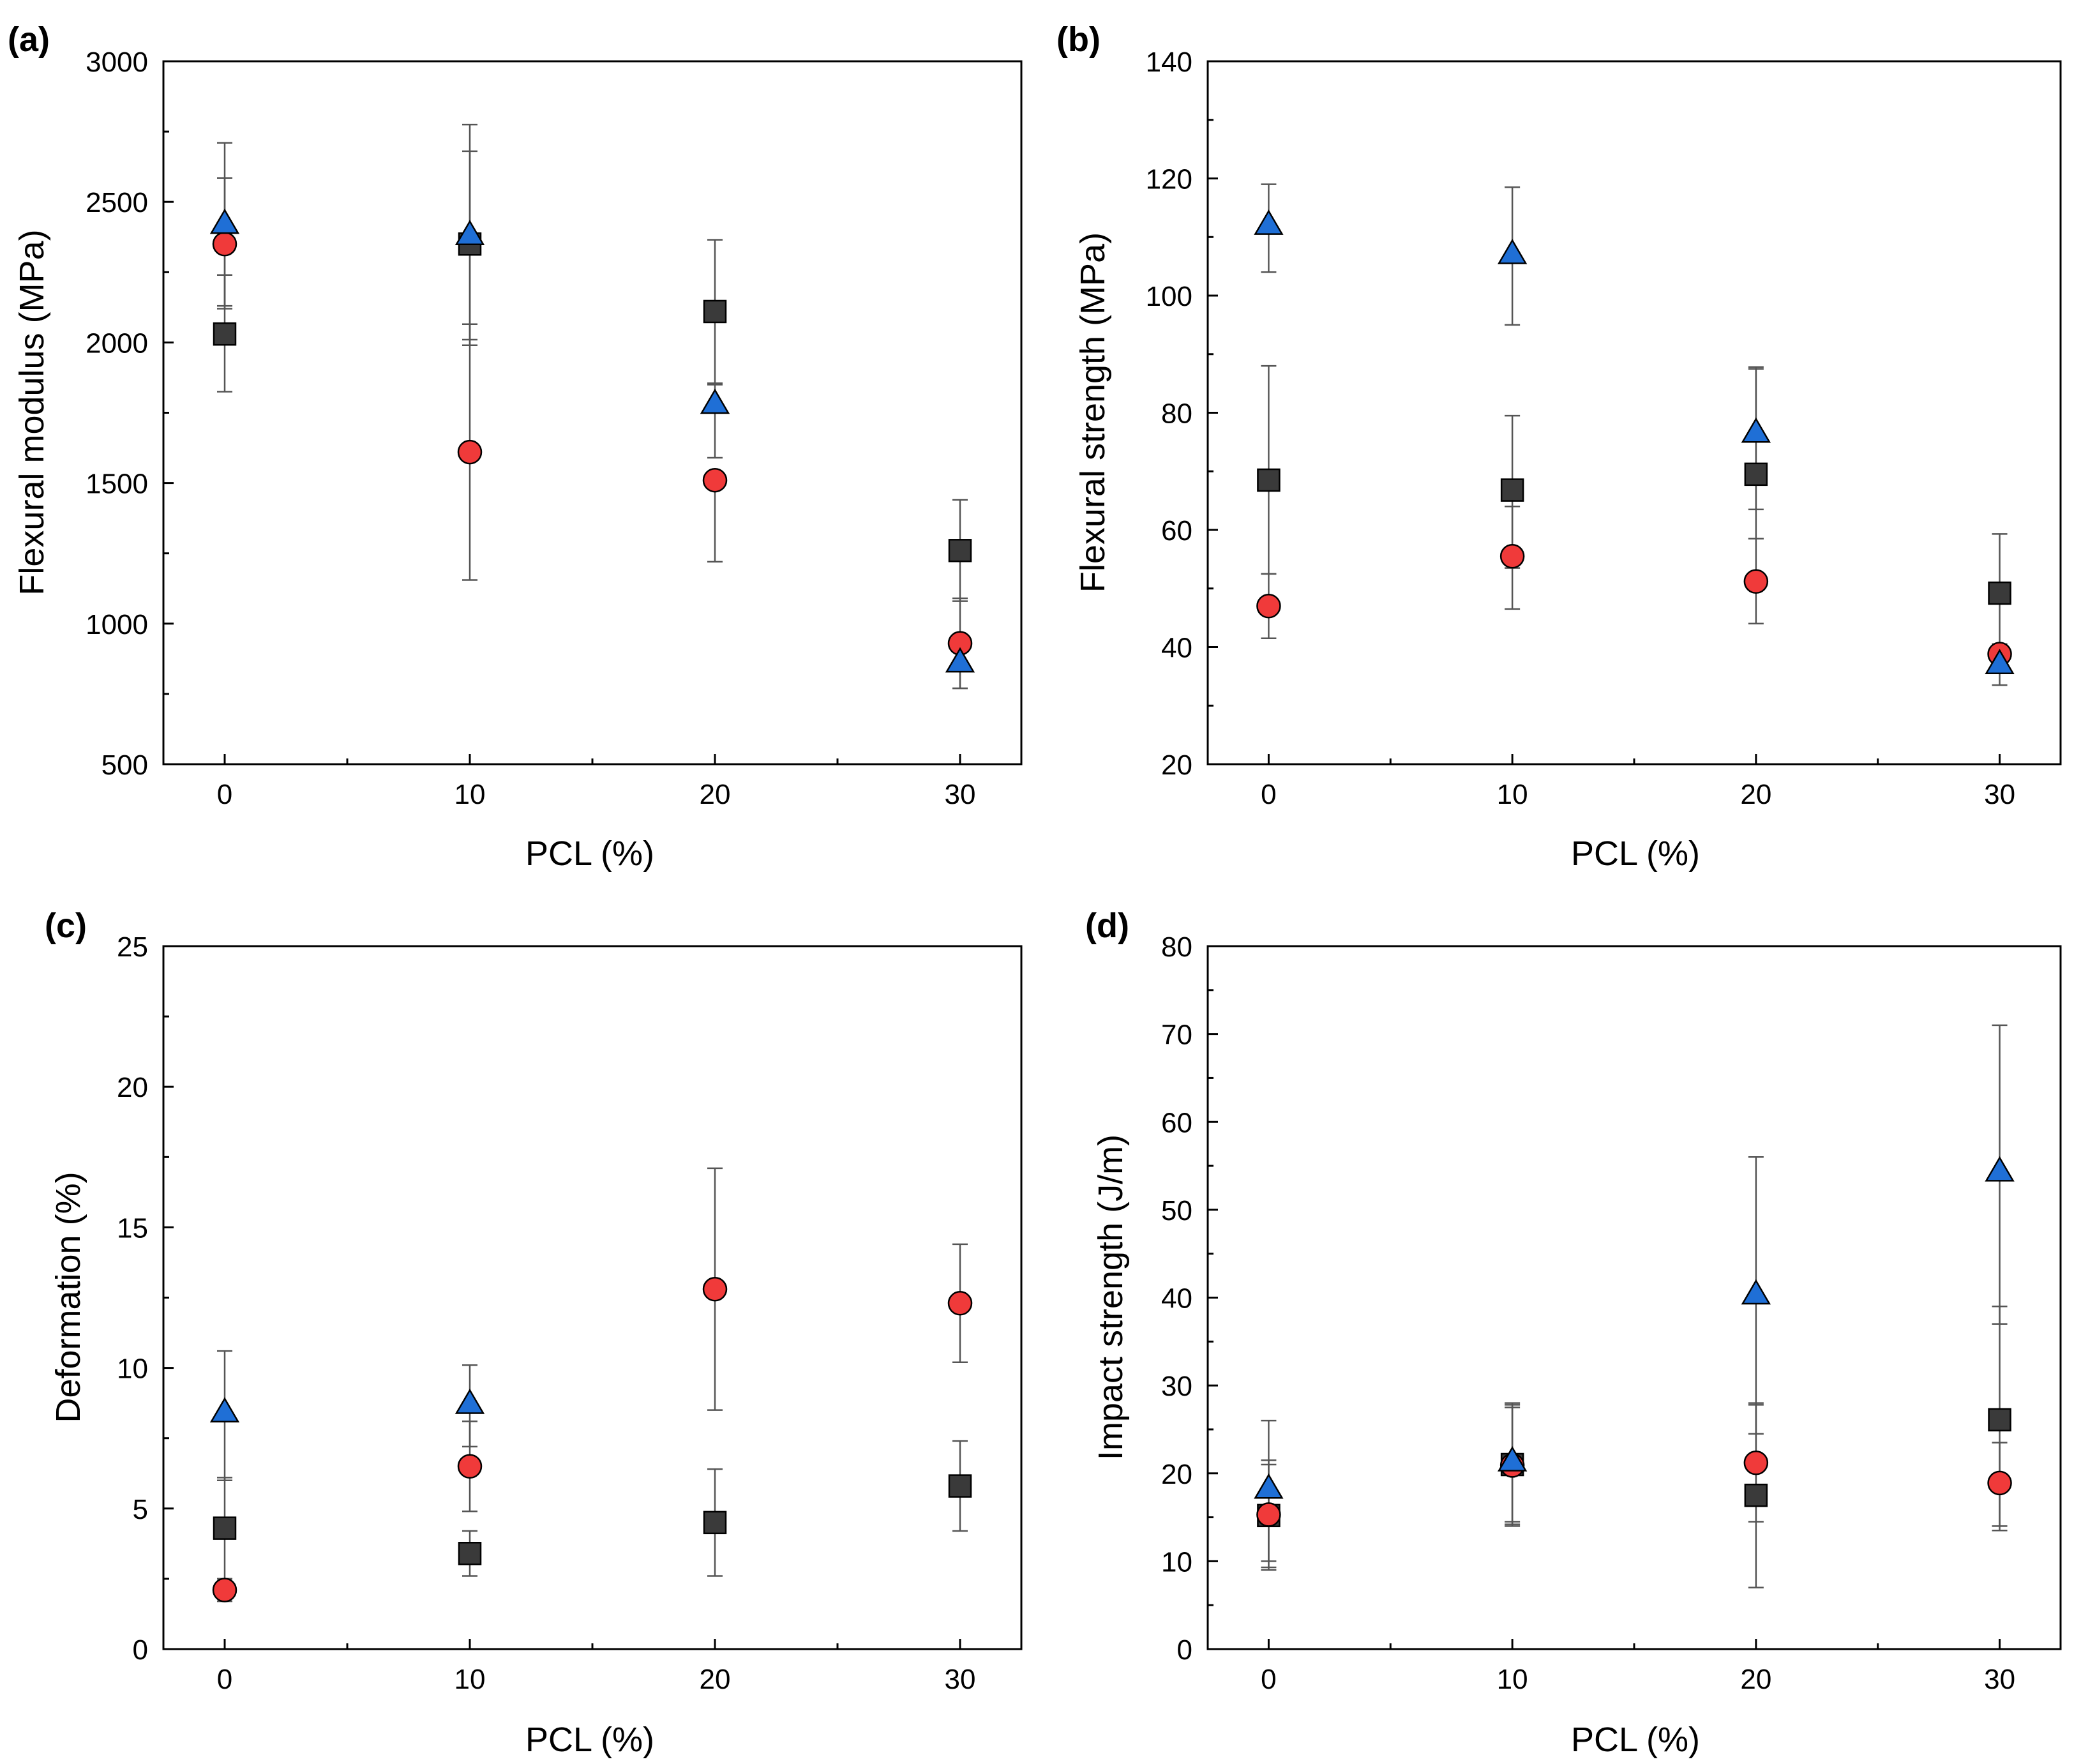 This screenshot has width=2081, height=1764. Describe the element at coordinates (132, 1228) in the screenshot. I see `y-tick-label: 15` at that location.